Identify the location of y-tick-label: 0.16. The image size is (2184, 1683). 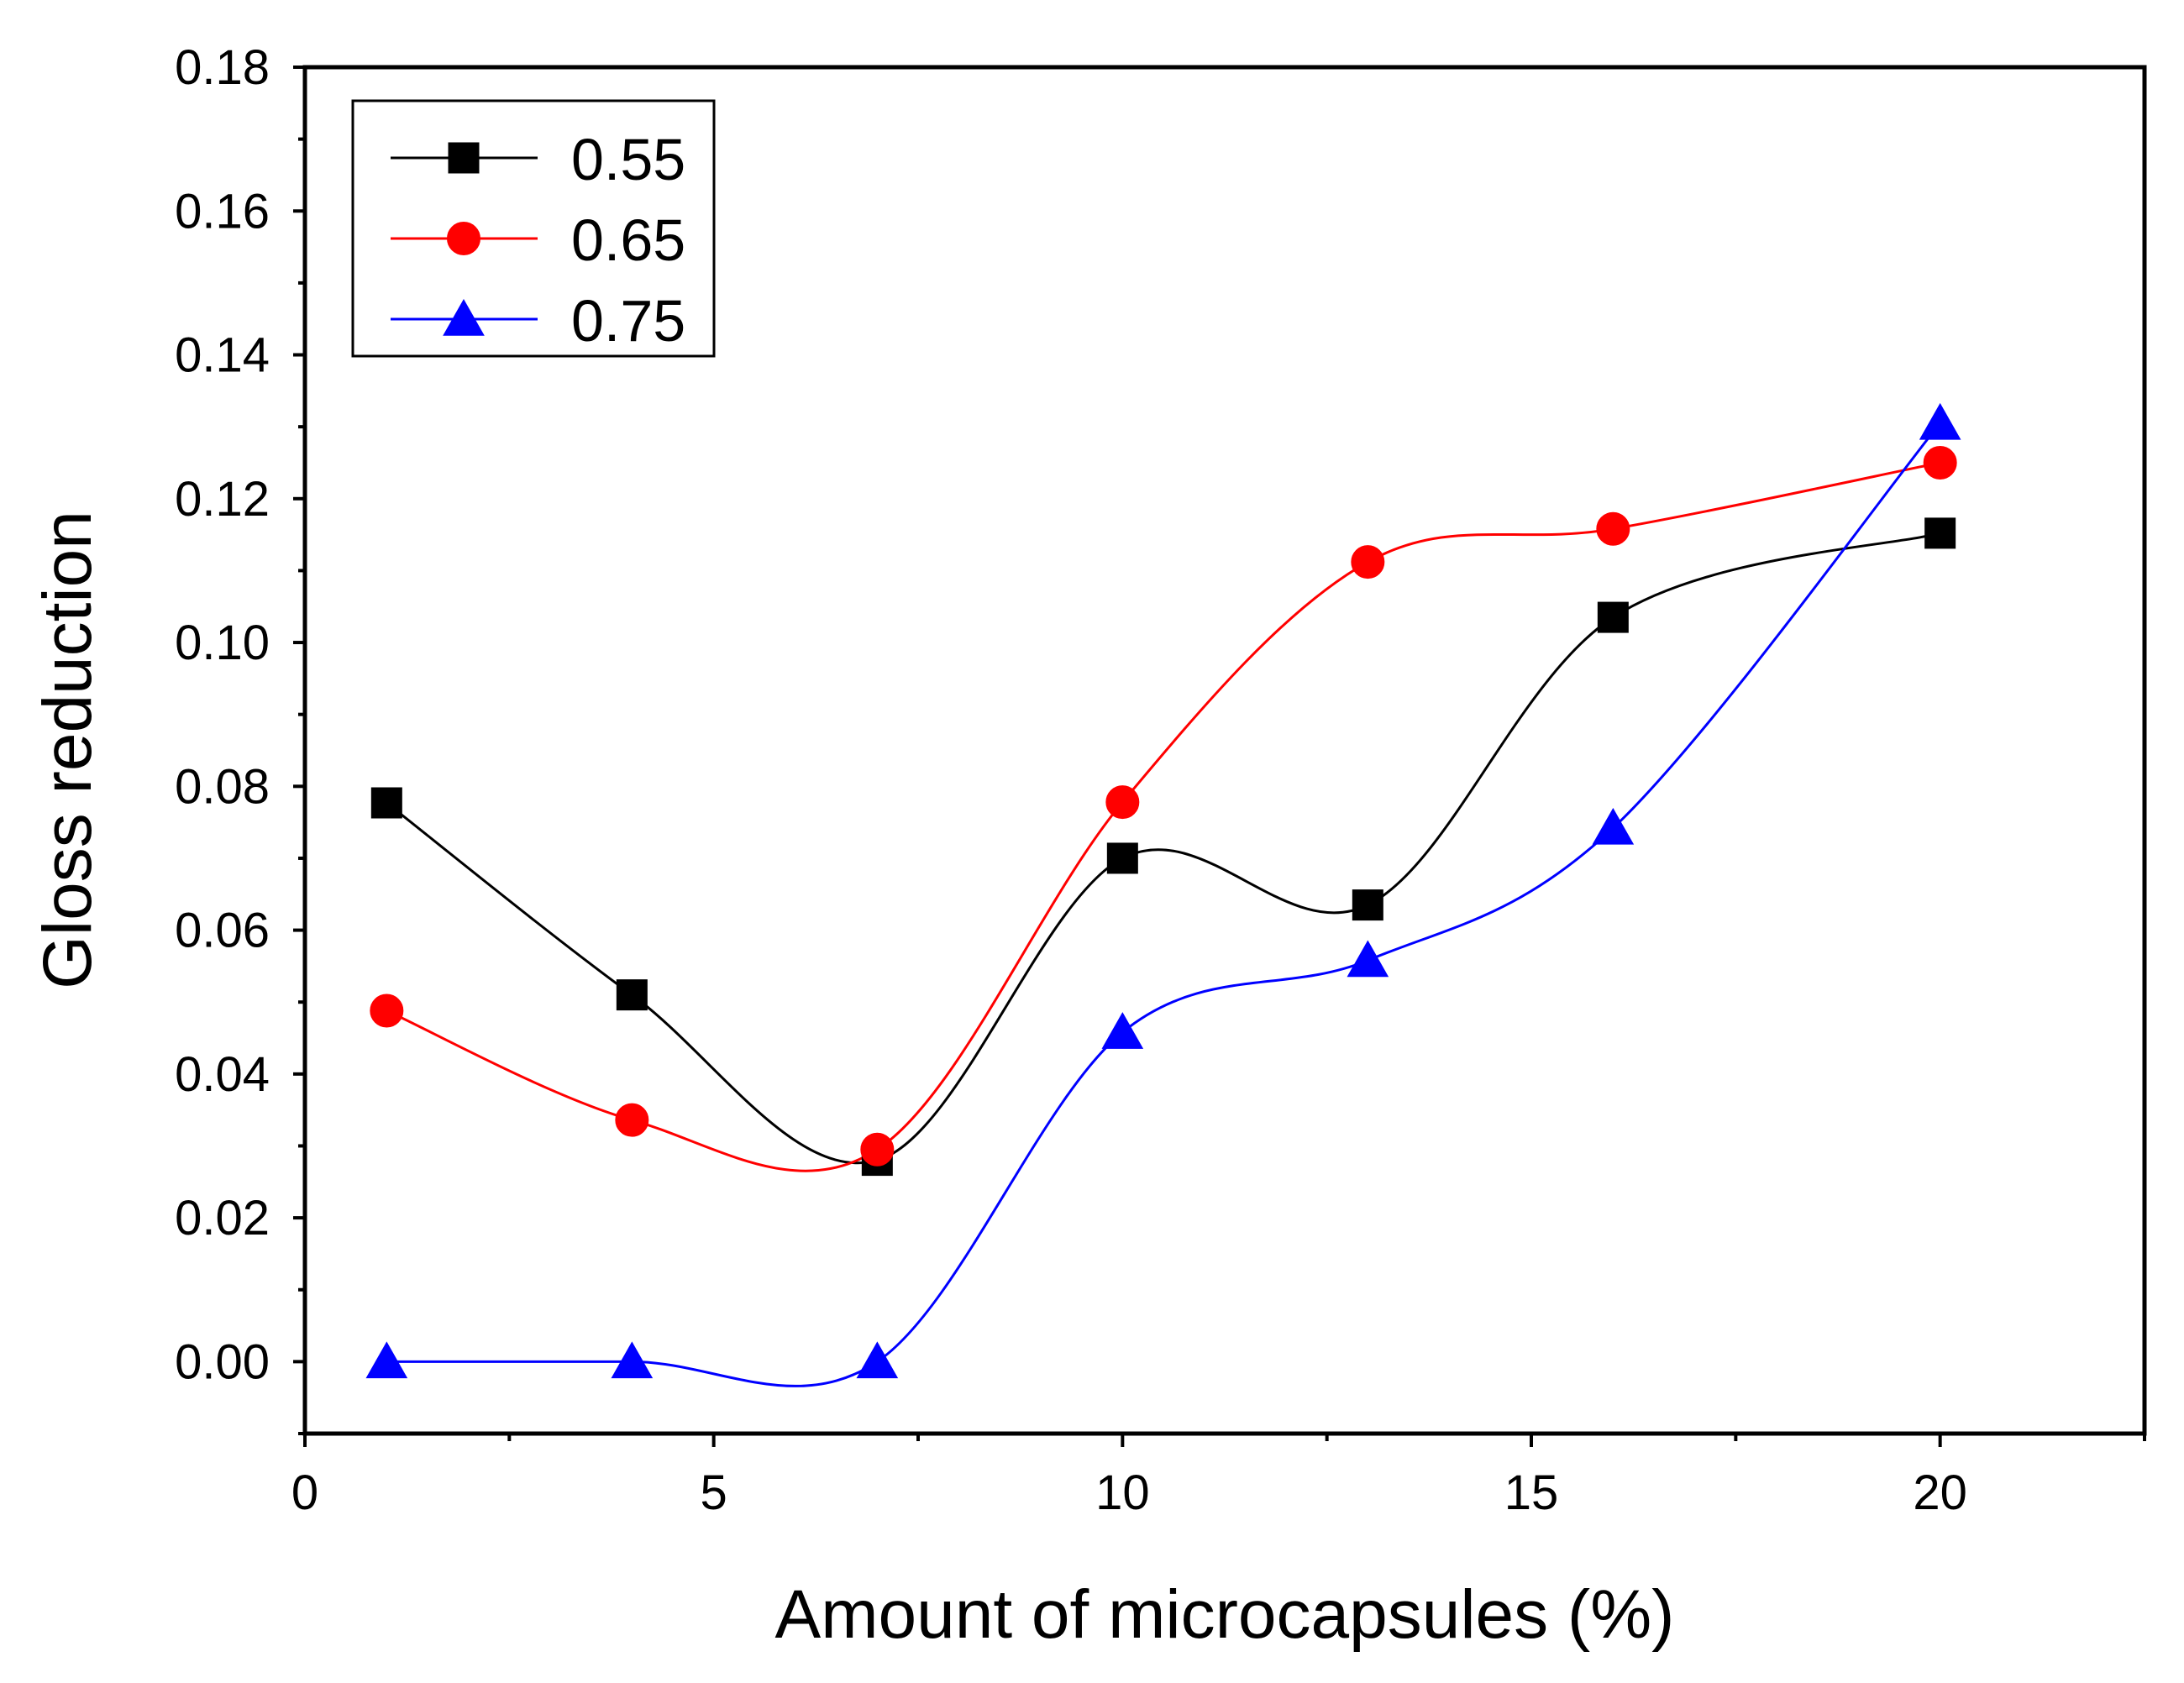
(222, 211).